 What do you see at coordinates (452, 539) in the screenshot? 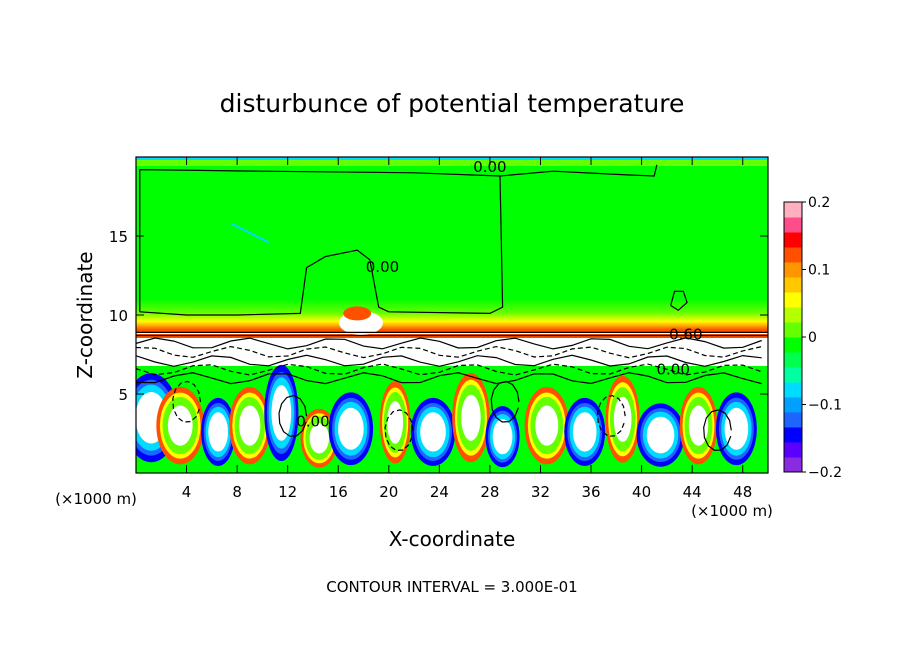
I see `x-axis-label: X-coordinate` at bounding box center [452, 539].